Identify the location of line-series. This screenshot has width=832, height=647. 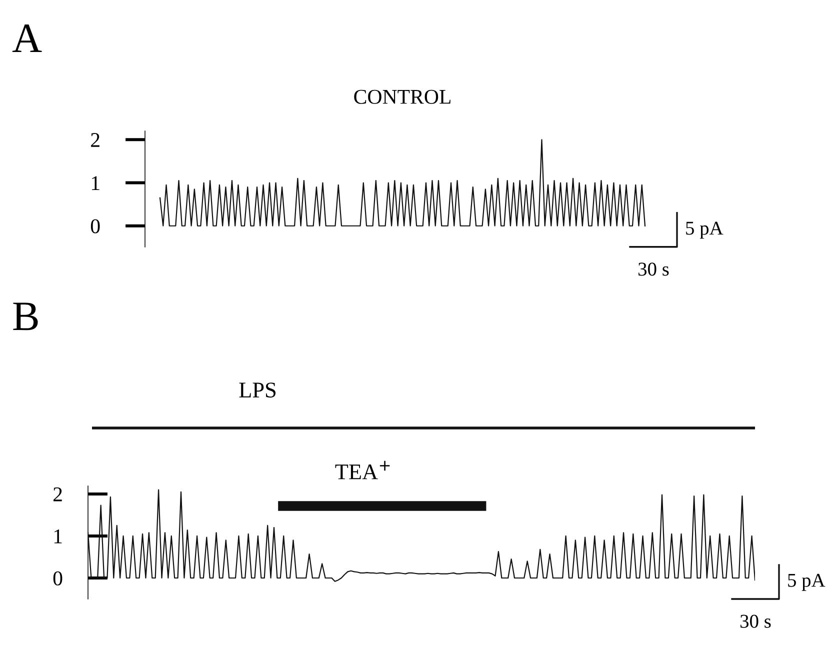
(402, 182).